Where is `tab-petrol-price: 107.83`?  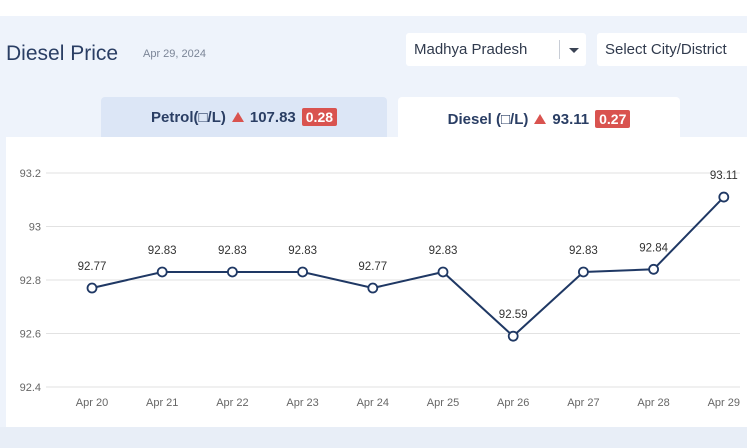 tab-petrol-price: 107.83 is located at coordinates (272, 117).